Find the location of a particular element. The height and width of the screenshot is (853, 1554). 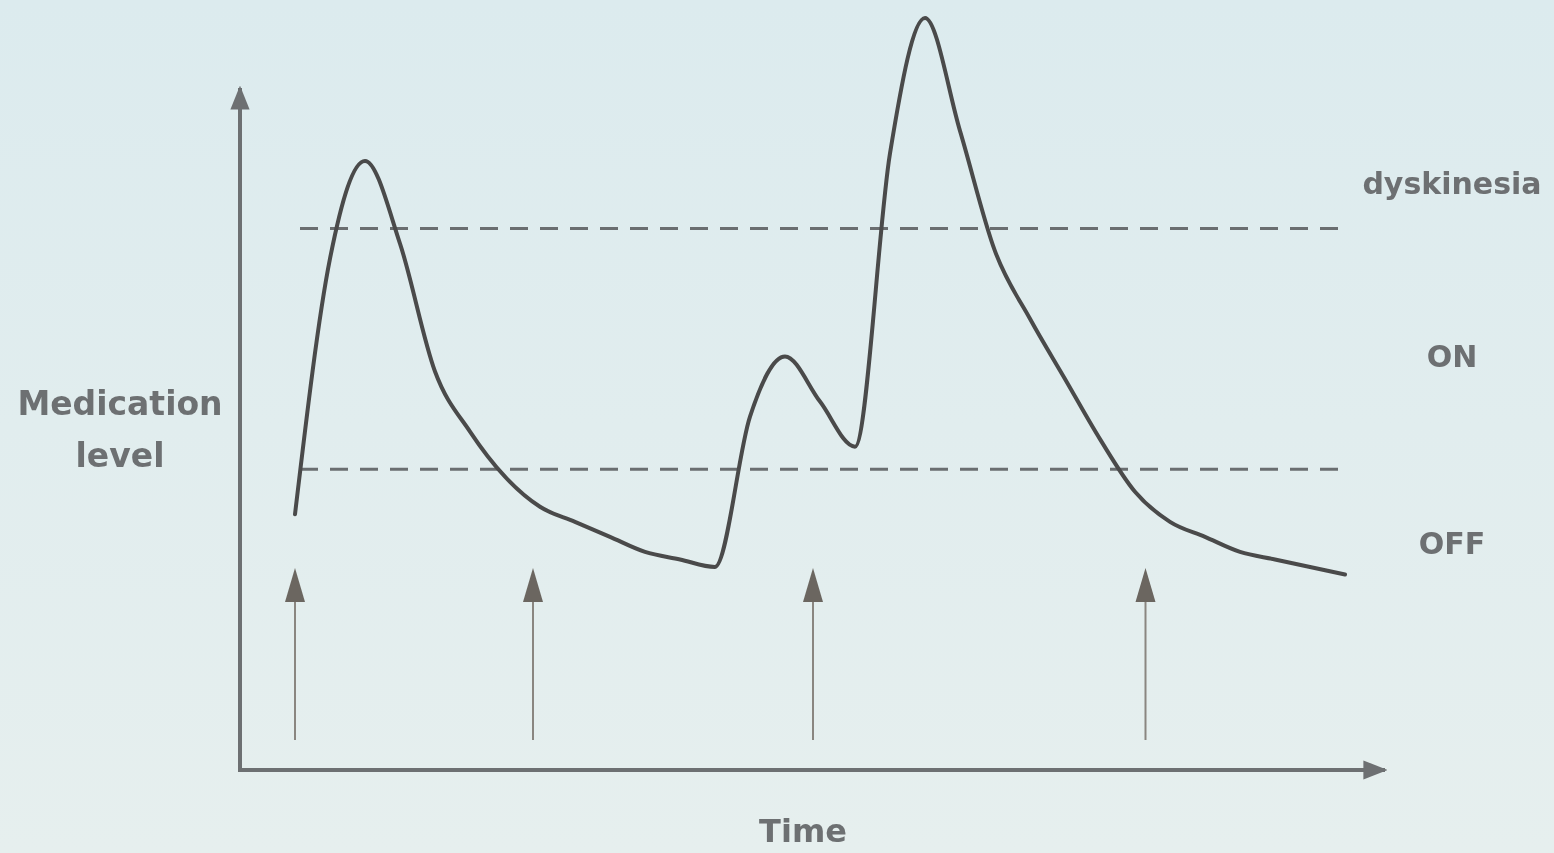

text: ON is located at coordinates (1452, 356).